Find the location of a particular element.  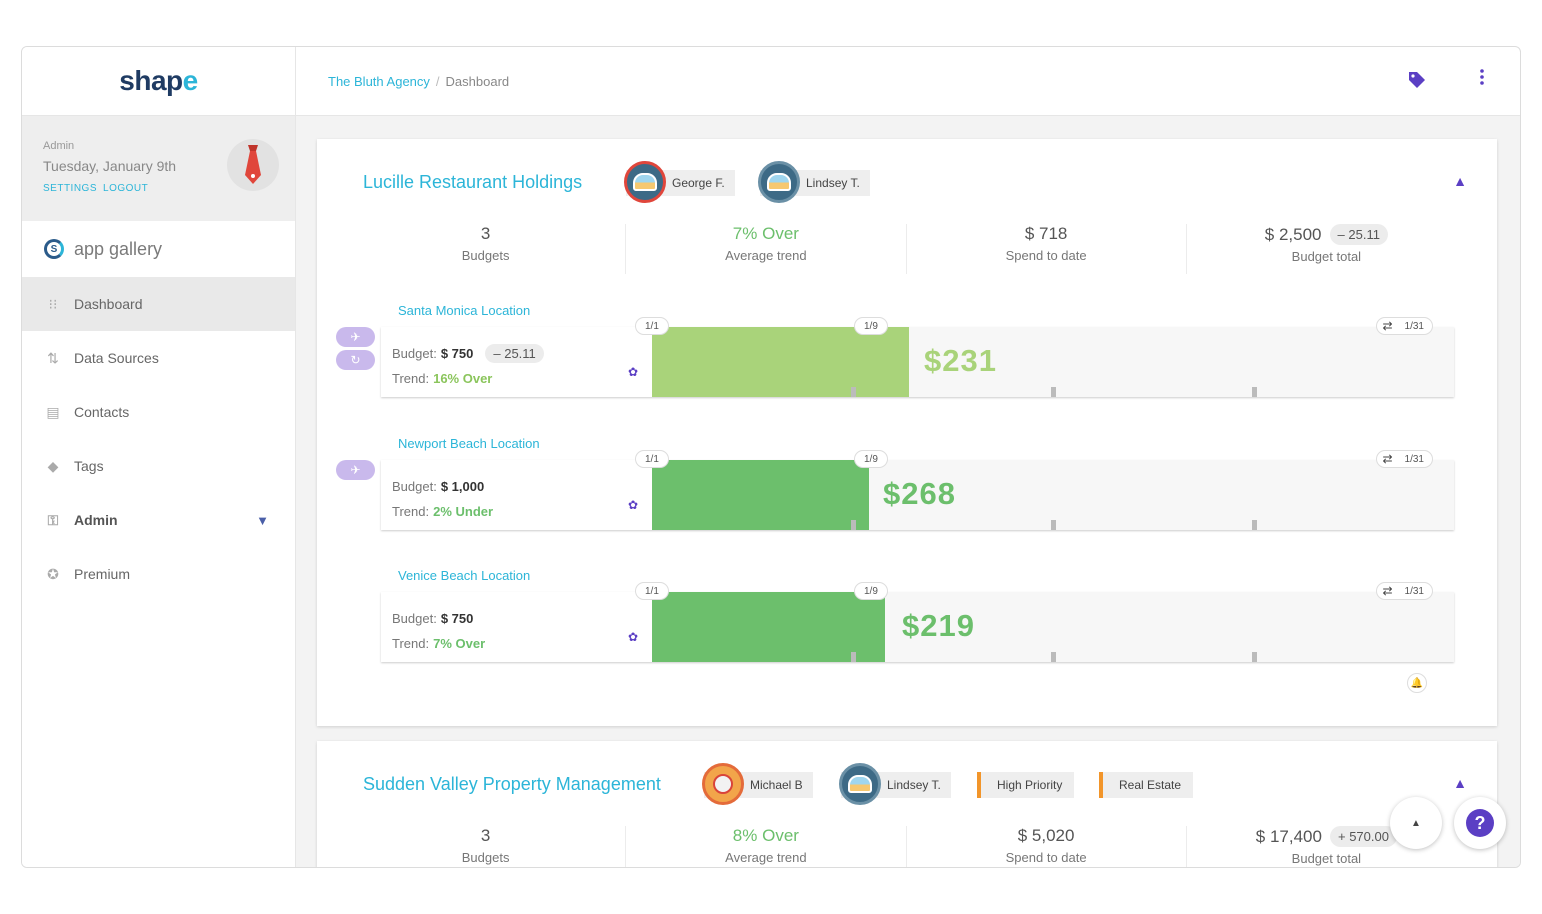

more-vert-icon is located at coordinates (1482, 77).